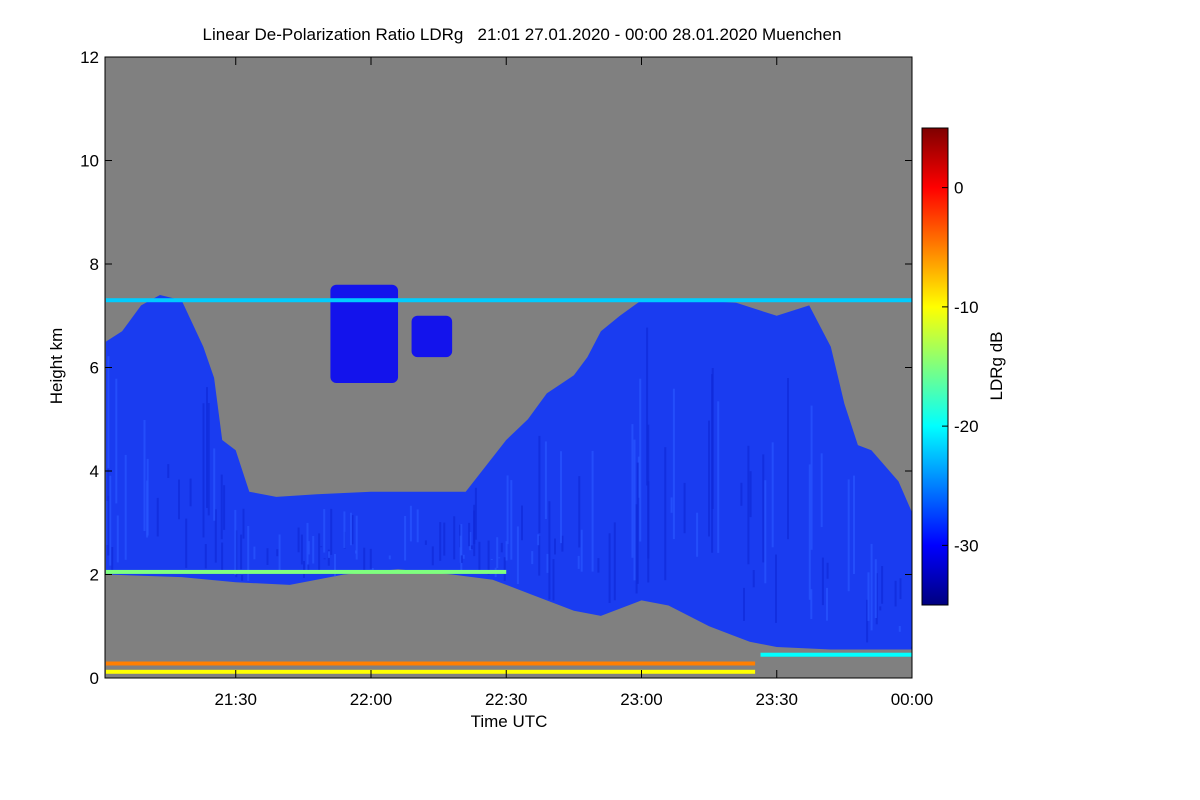  Describe the element at coordinates (912, 699) in the screenshot. I see `x-tick-label: 00:00` at that location.